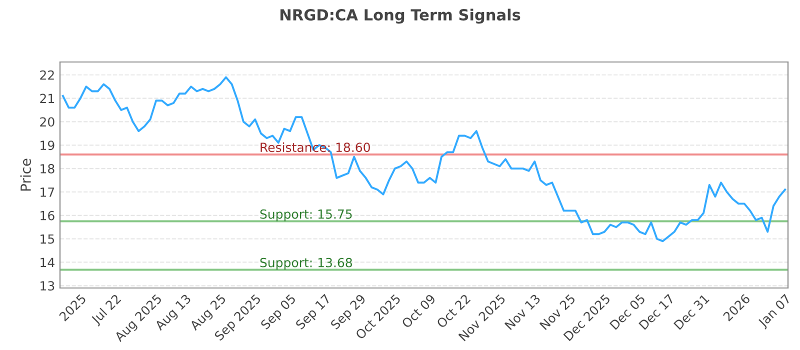  I want to click on y-tick-label: 19, so click(47, 145).